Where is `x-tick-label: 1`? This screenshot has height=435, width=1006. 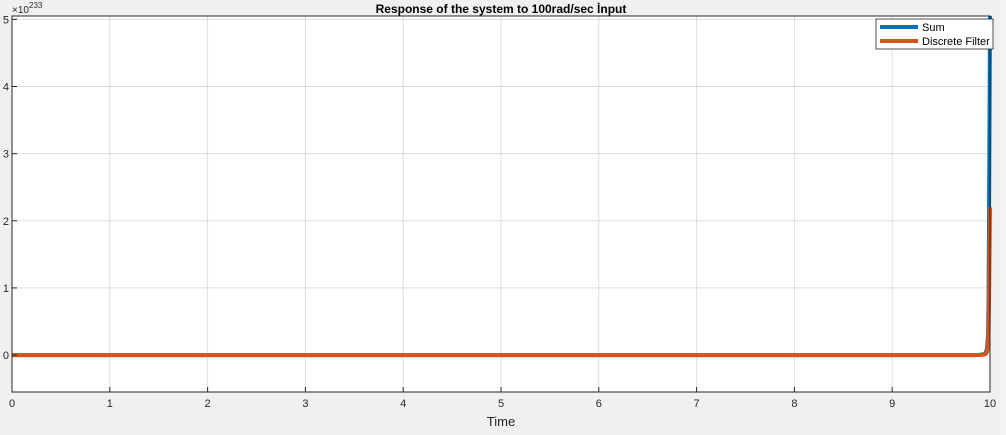
x-tick-label: 1 is located at coordinates (110, 404).